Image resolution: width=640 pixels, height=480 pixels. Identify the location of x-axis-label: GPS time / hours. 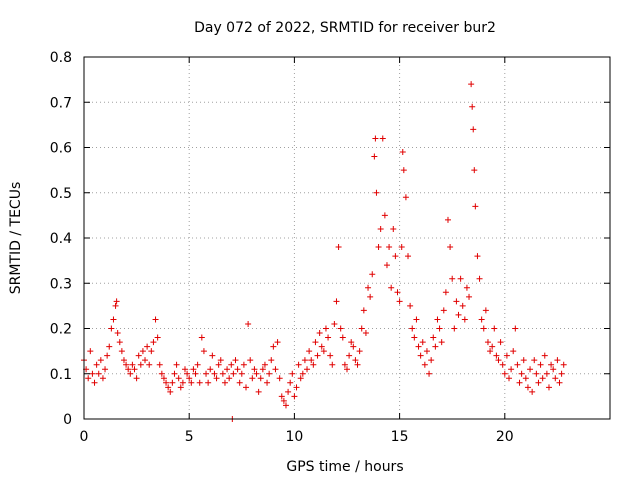
(344, 467).